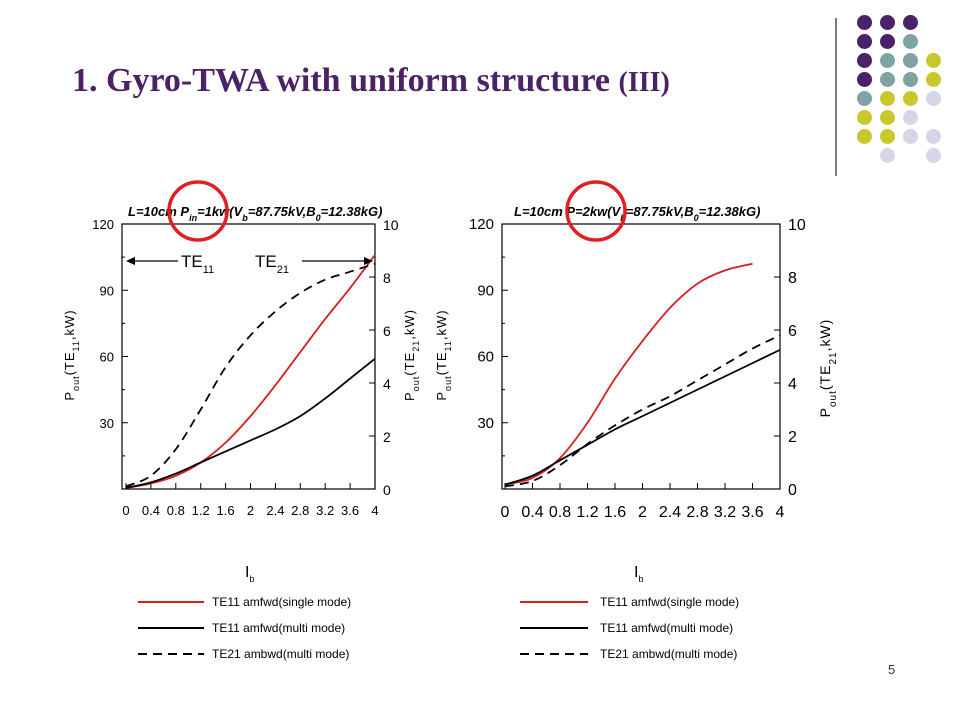 The height and width of the screenshot is (720, 960). I want to click on slide-title: 1. Gyro-TWA with uniform structure (III), so click(371, 80).